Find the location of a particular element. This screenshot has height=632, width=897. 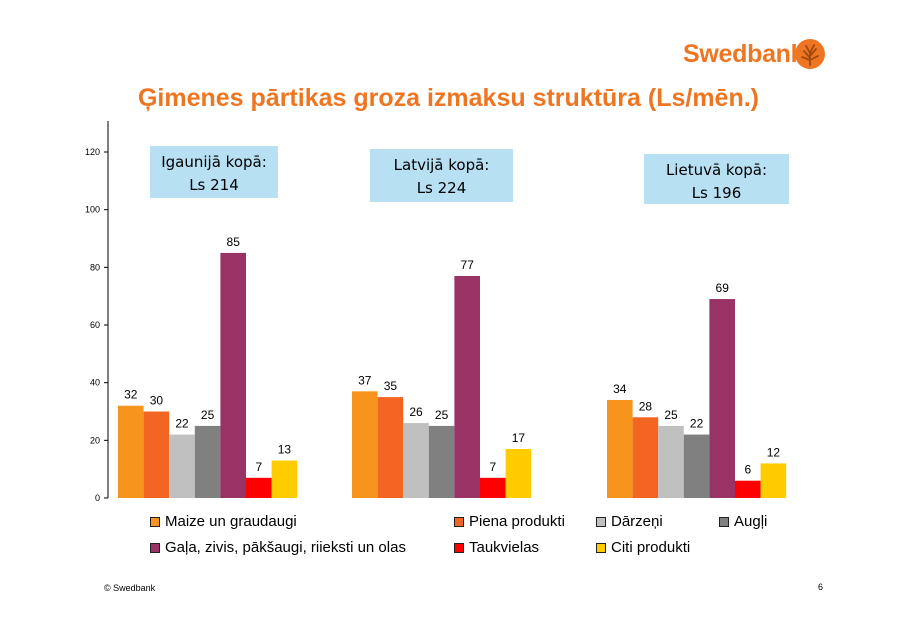

data-label: 12 is located at coordinates (774, 452).